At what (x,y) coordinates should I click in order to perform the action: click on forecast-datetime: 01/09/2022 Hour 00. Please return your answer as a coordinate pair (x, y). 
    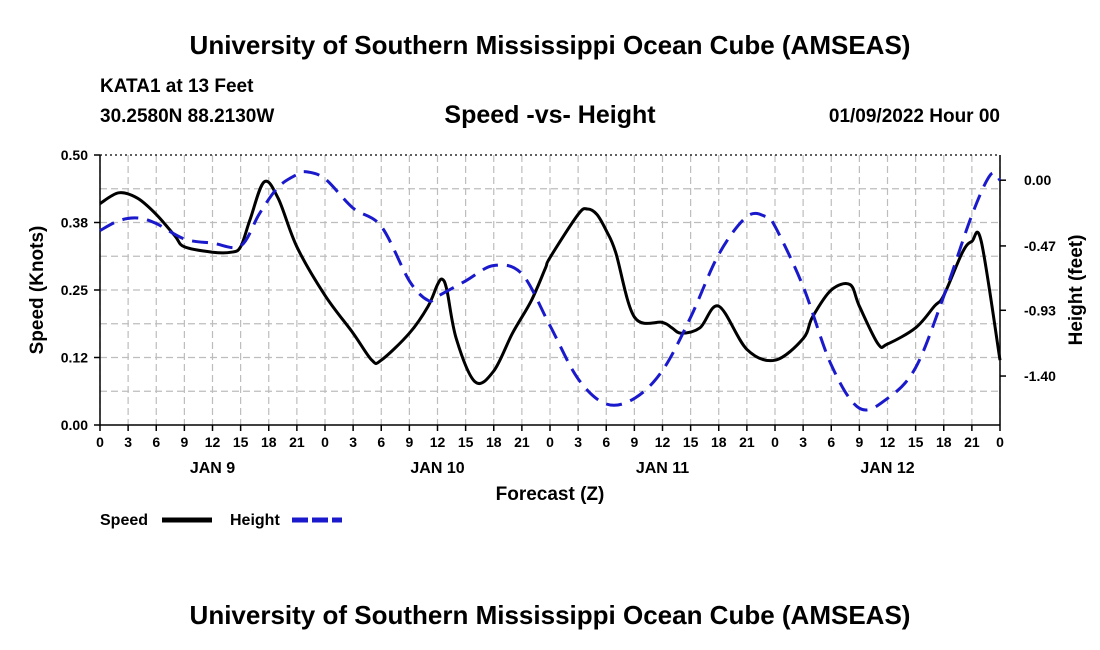
    Looking at the image, I should click on (914, 116).